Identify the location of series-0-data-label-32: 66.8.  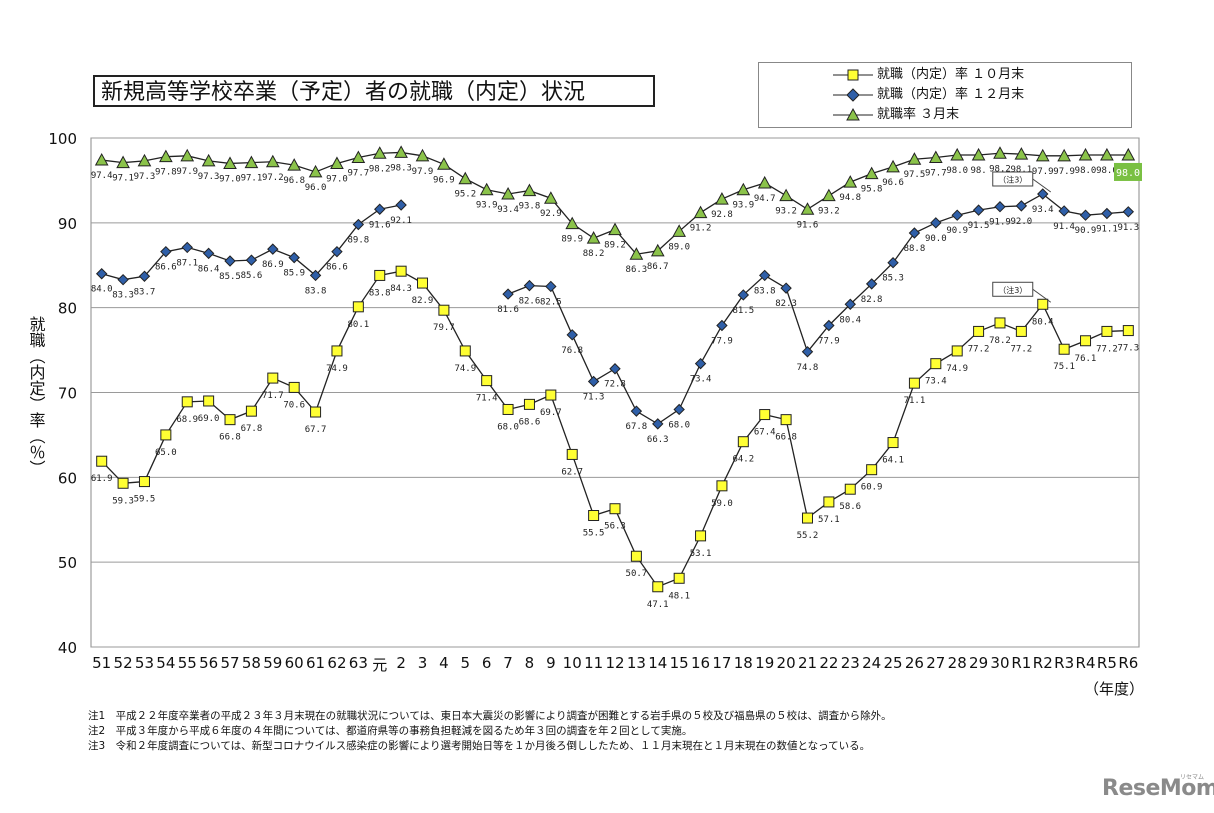
(786, 438).